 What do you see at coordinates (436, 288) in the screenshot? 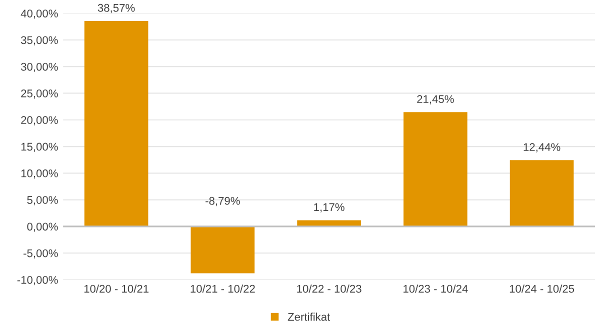
I see `x-tick-label: 10/23 - 10/24` at bounding box center [436, 288].